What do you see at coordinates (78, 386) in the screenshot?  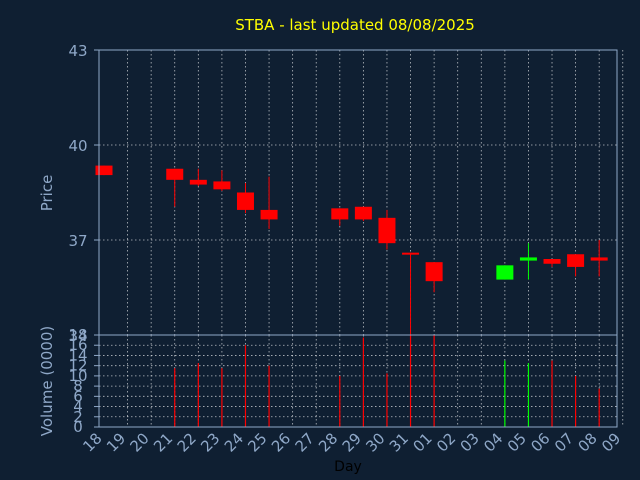 I see `volume-tick-label: 8` at bounding box center [78, 386].